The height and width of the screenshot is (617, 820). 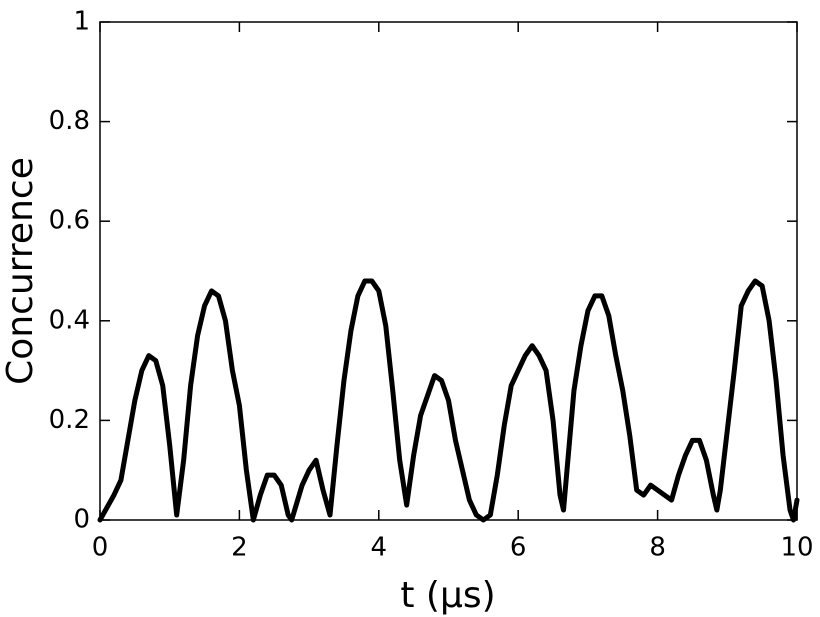 I want to click on x-axis-label: t (μs), so click(x=447, y=595).